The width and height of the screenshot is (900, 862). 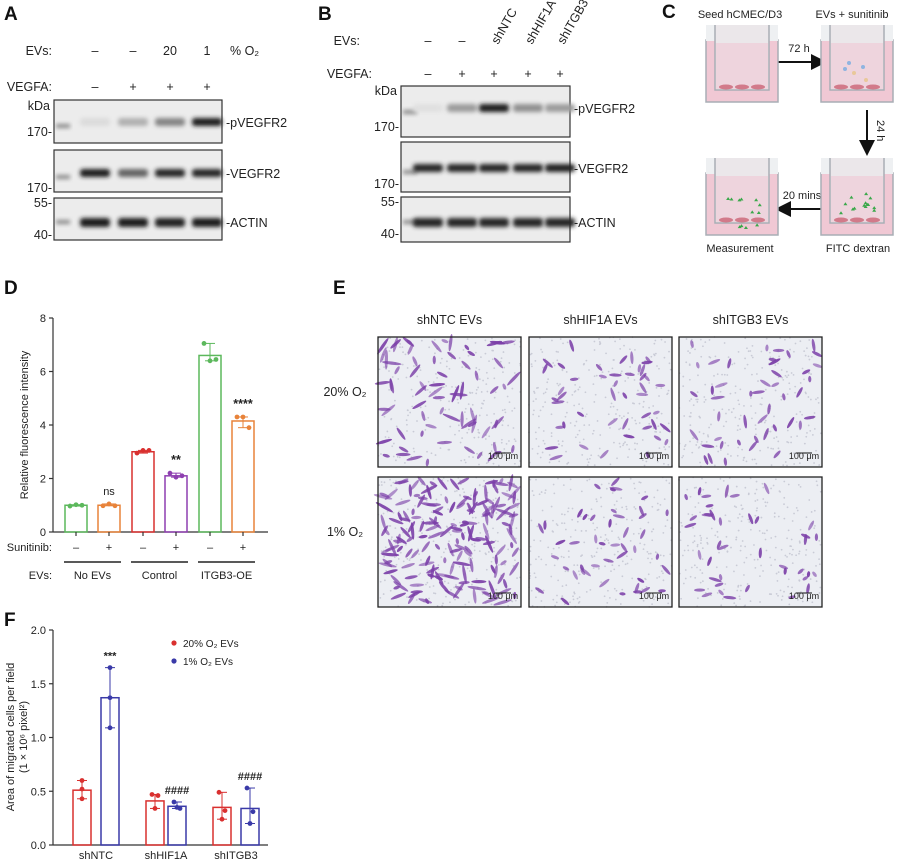 I want to click on protein-band, so click(x=95, y=122).